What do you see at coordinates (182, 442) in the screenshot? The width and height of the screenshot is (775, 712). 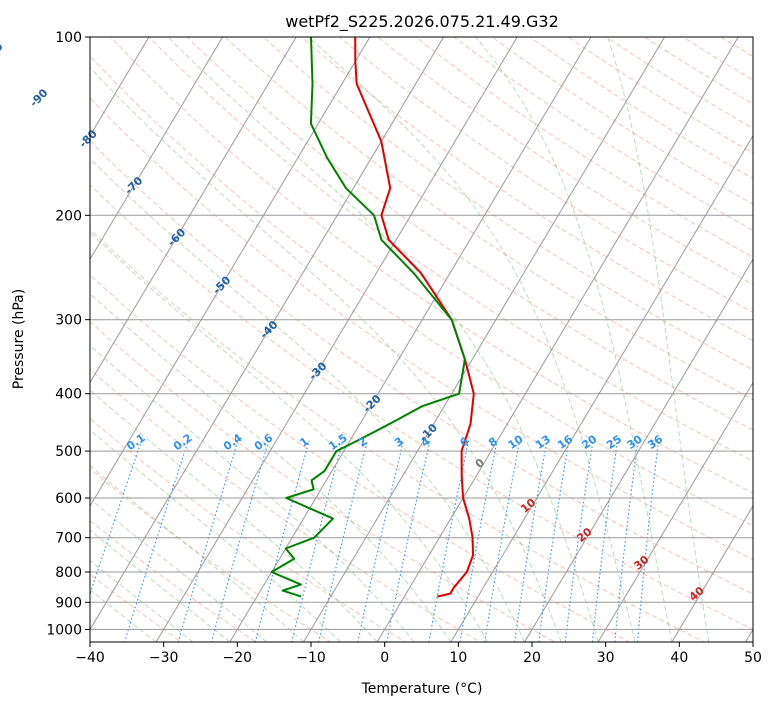 I see `mixing-ratio-label: 0.2` at bounding box center [182, 442].